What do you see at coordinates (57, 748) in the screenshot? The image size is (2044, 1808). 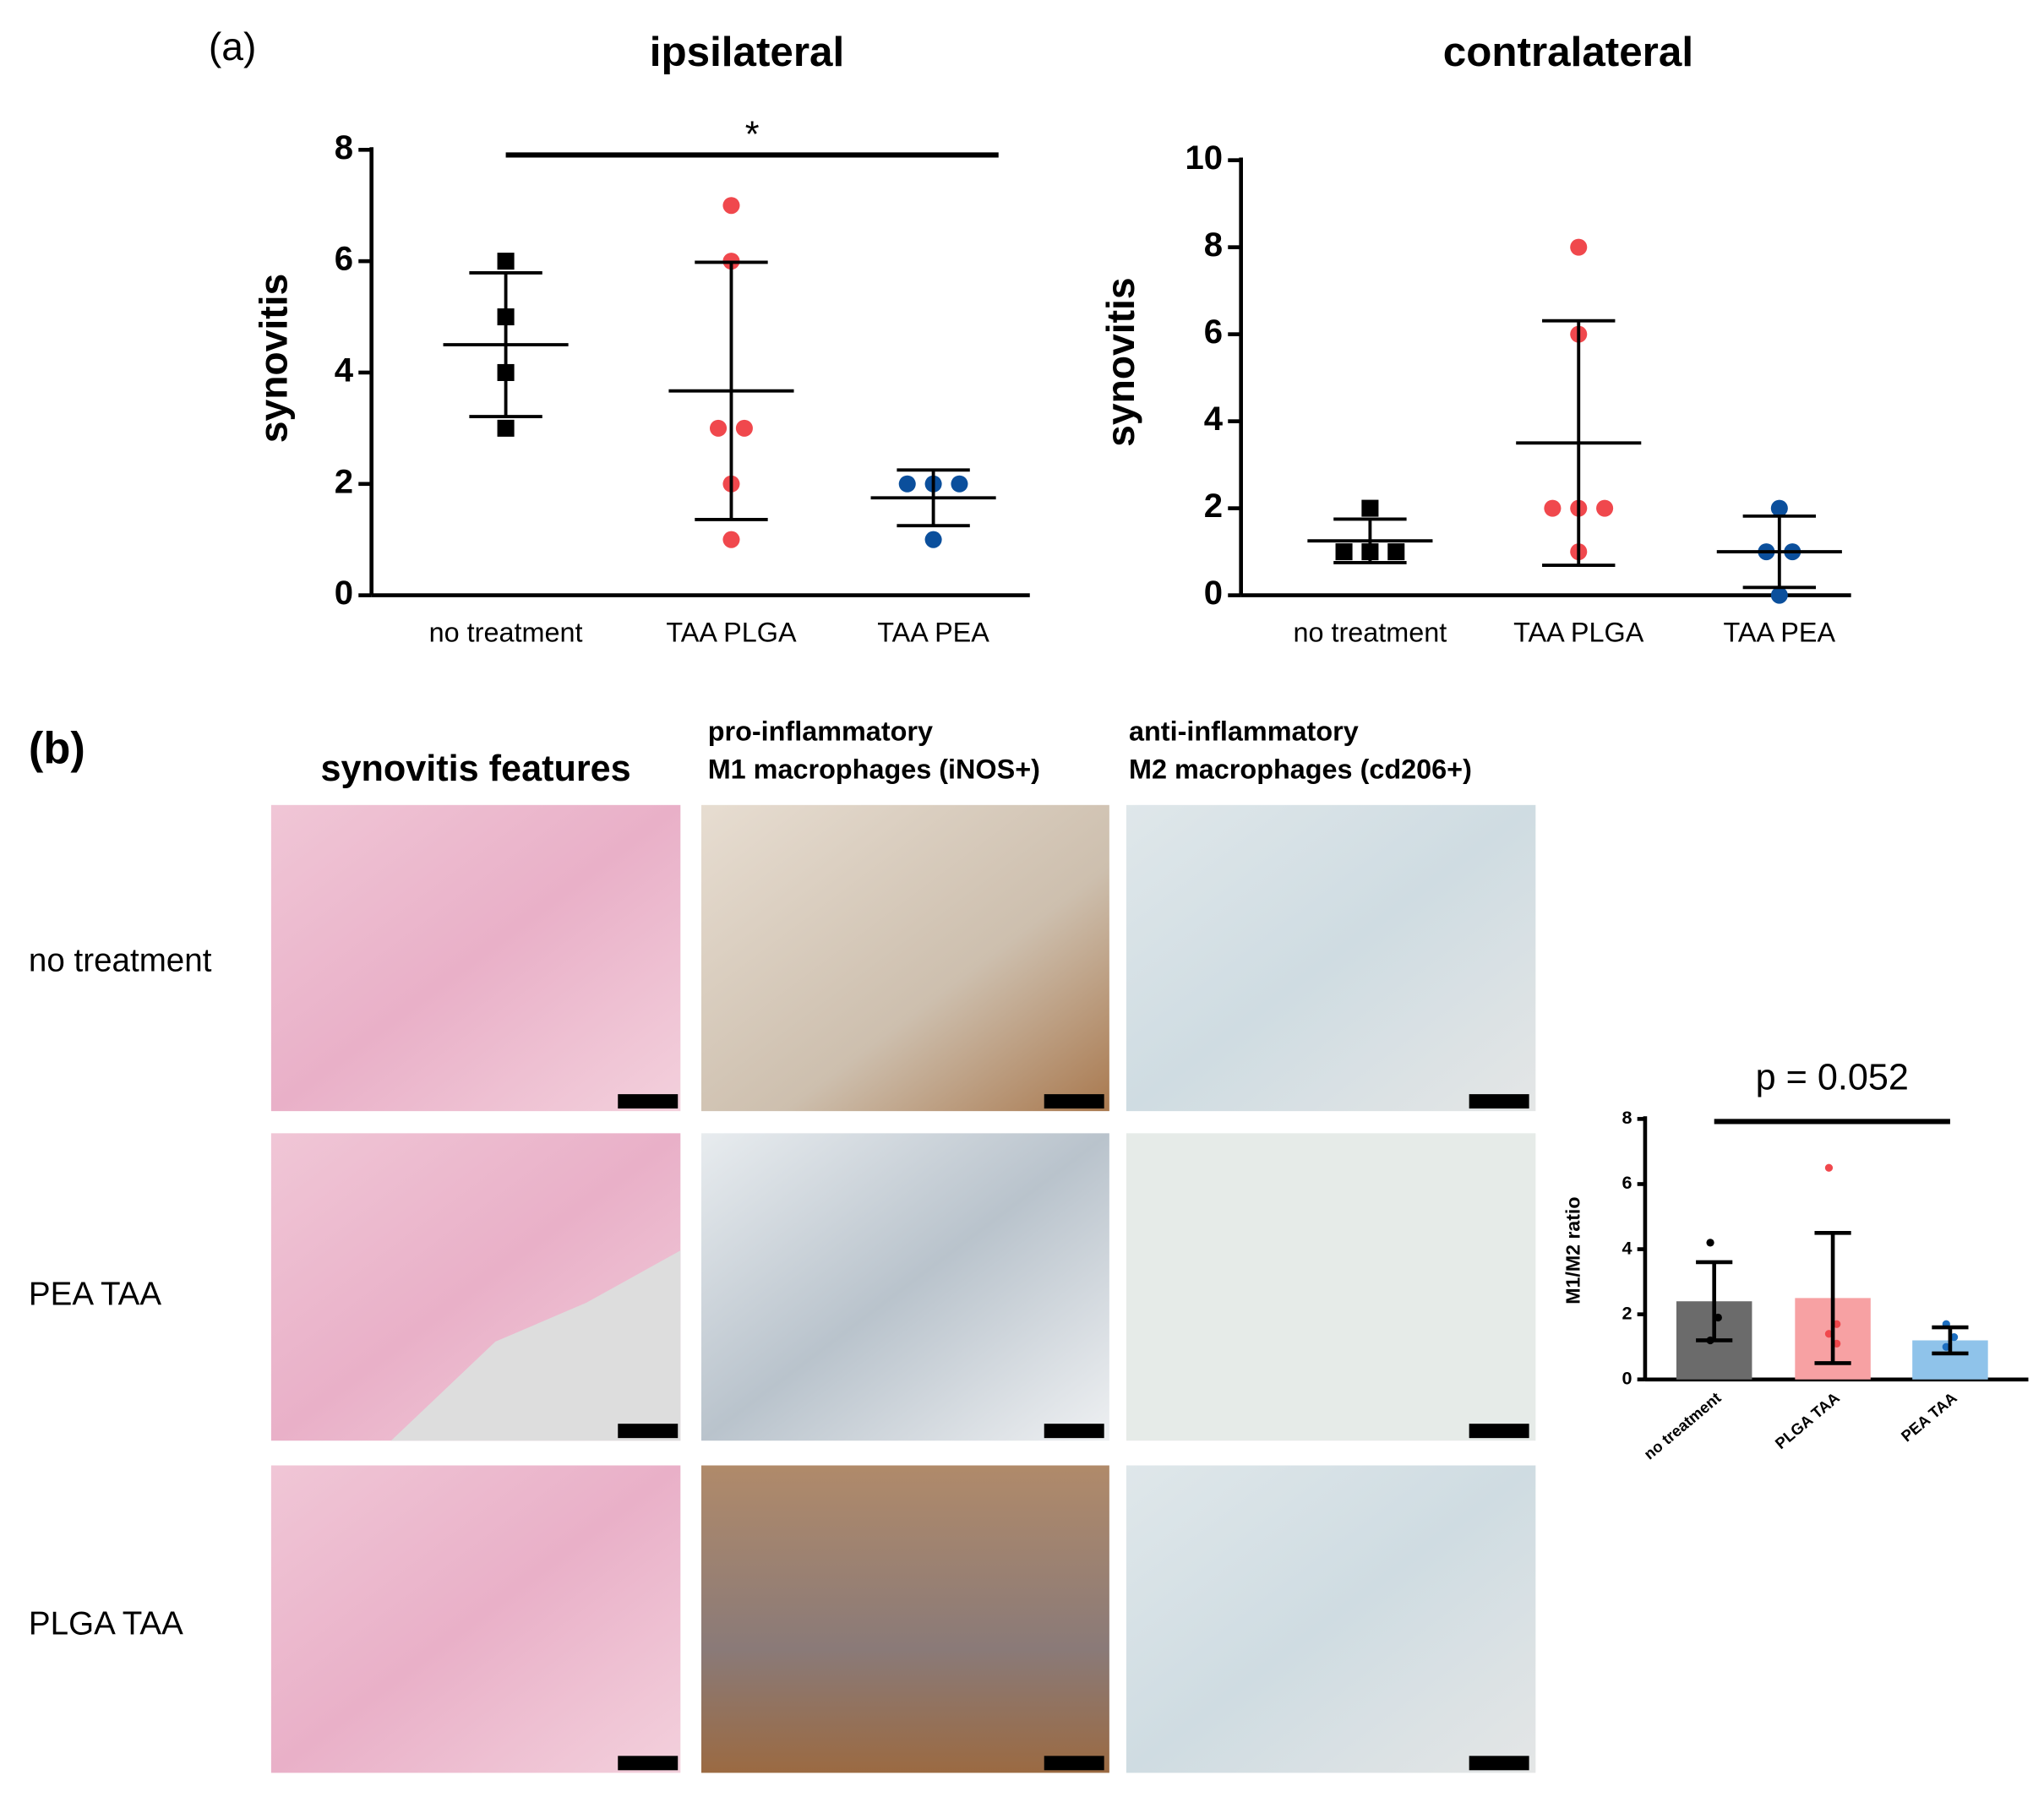 I see `panel-label: (b)` at bounding box center [57, 748].